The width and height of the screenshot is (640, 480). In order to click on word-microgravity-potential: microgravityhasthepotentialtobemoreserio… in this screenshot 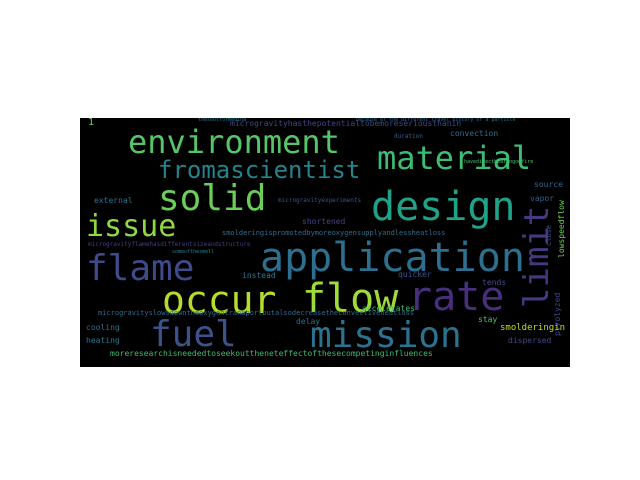, I will do `click(346, 123)`.